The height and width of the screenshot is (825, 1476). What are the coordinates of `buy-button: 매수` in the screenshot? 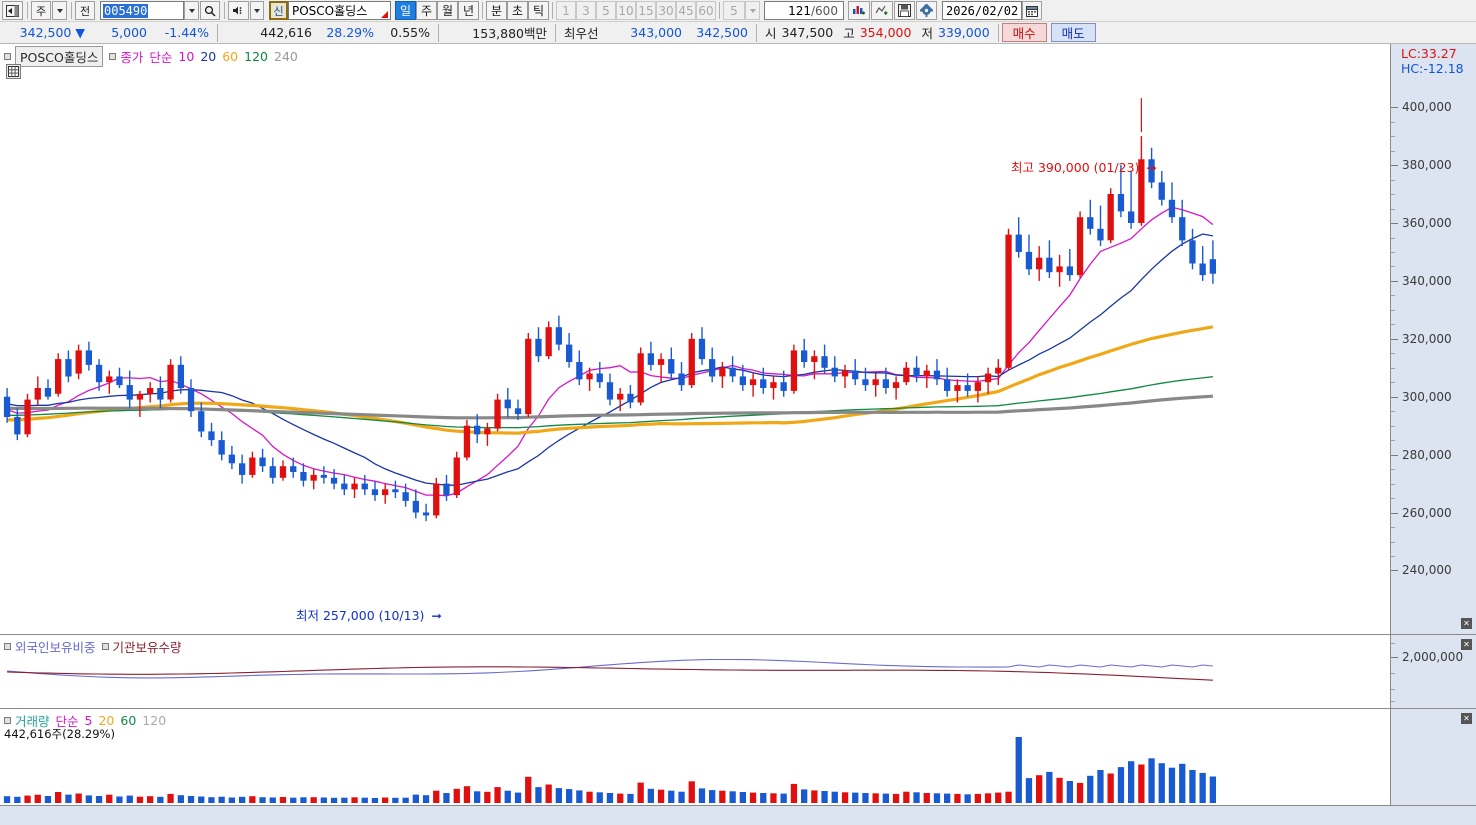 It's located at (1024, 32).